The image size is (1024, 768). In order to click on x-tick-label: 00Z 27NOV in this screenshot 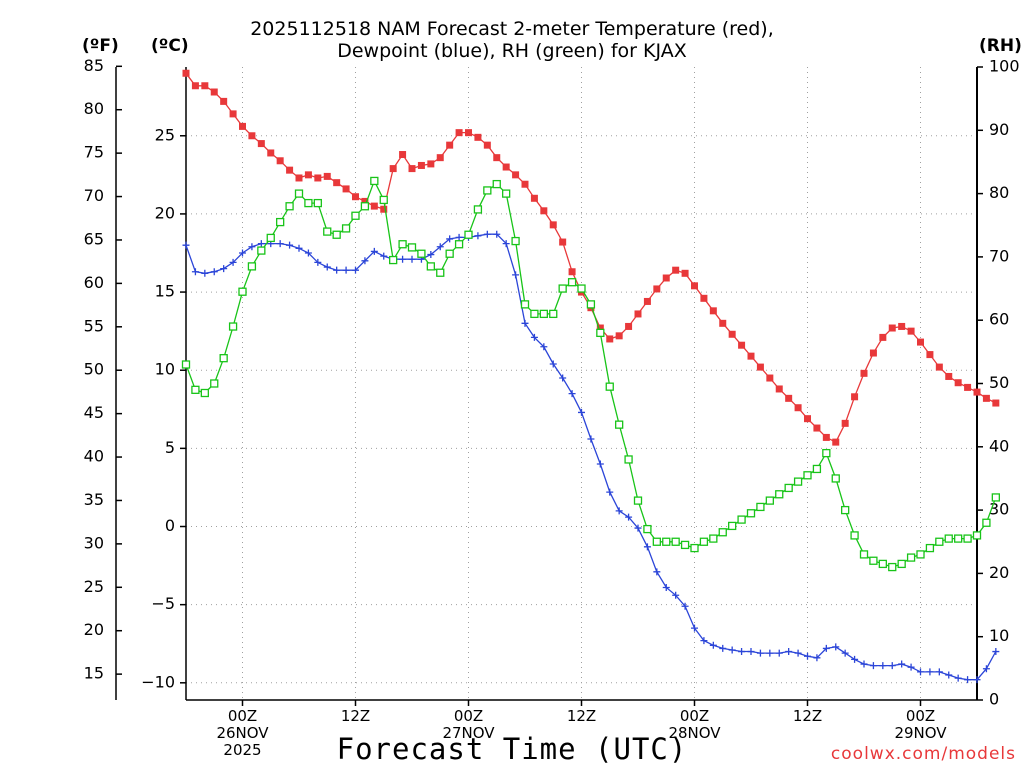, I will do `click(469, 725)`.